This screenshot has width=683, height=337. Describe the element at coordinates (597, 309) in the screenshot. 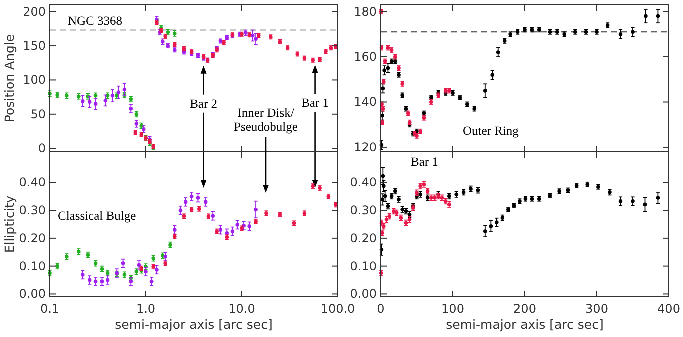

I see `x-tick-label: 300` at that location.